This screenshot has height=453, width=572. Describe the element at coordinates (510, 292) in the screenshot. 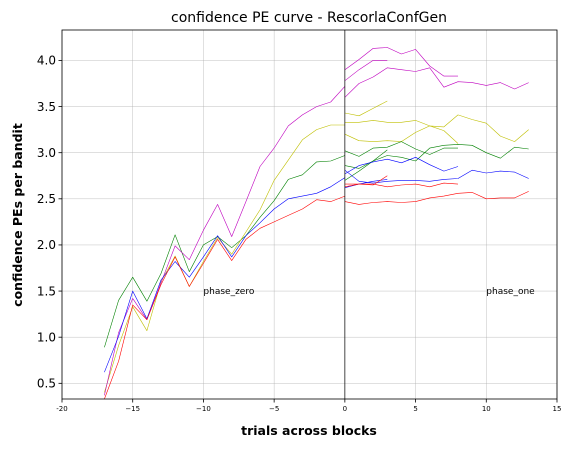

I see `phase-annotation: phase_one` at that location.